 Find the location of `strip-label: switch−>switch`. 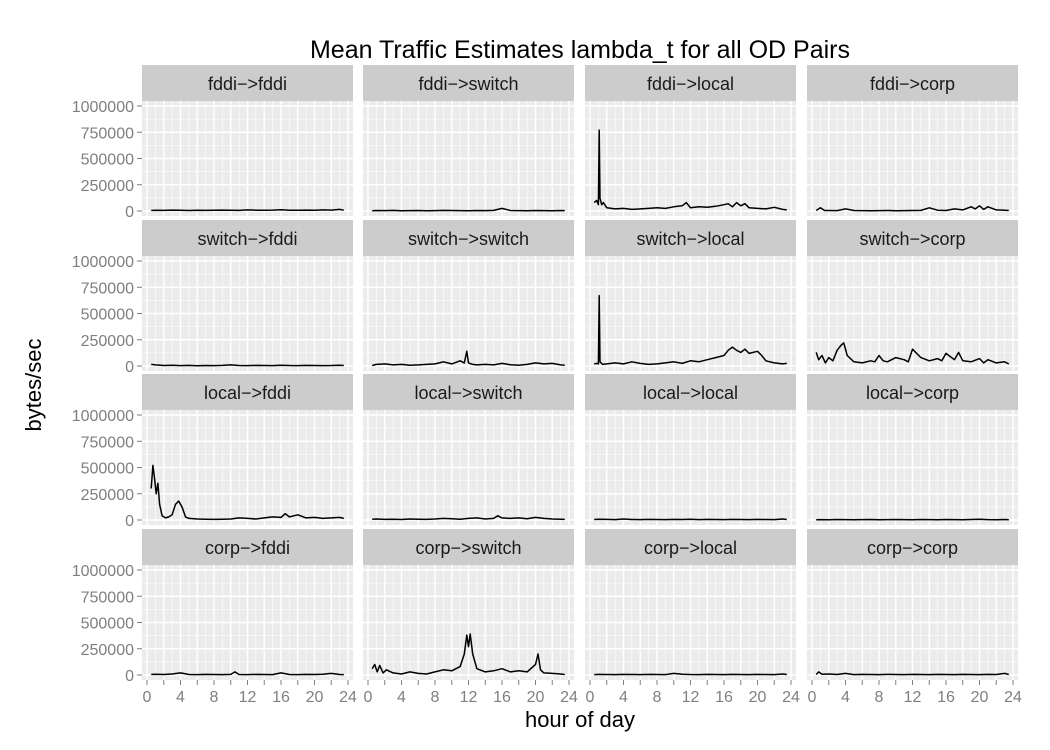

strip-label: switch−>switch is located at coordinates (468, 239).